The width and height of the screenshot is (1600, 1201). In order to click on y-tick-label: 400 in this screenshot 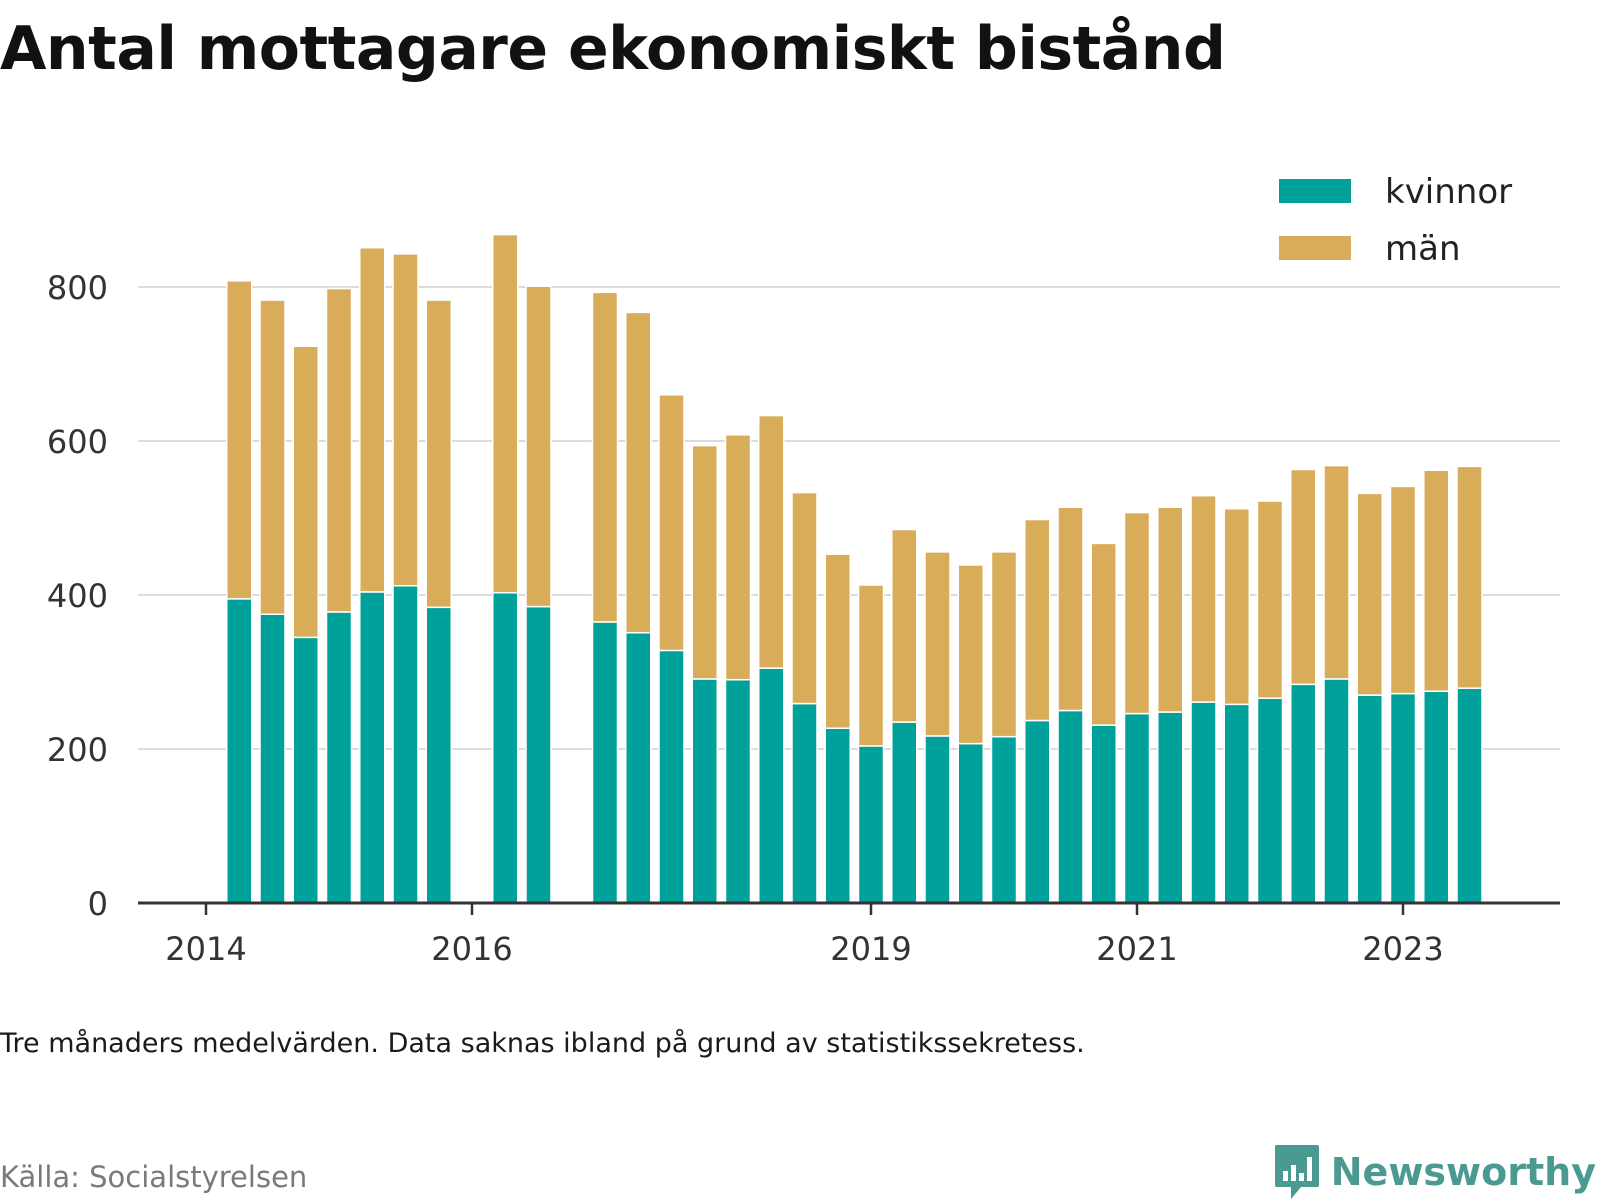, I will do `click(77, 596)`.